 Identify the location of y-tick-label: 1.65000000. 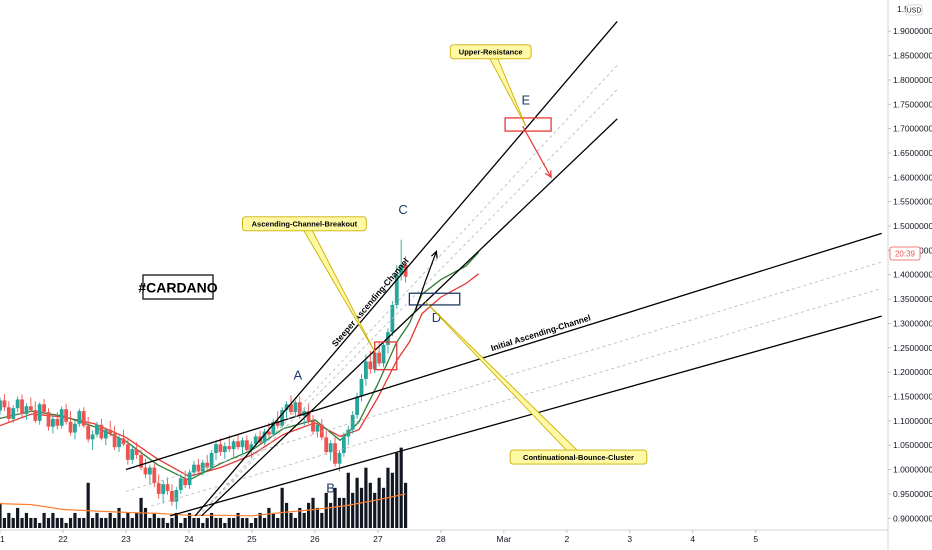
(912, 153).